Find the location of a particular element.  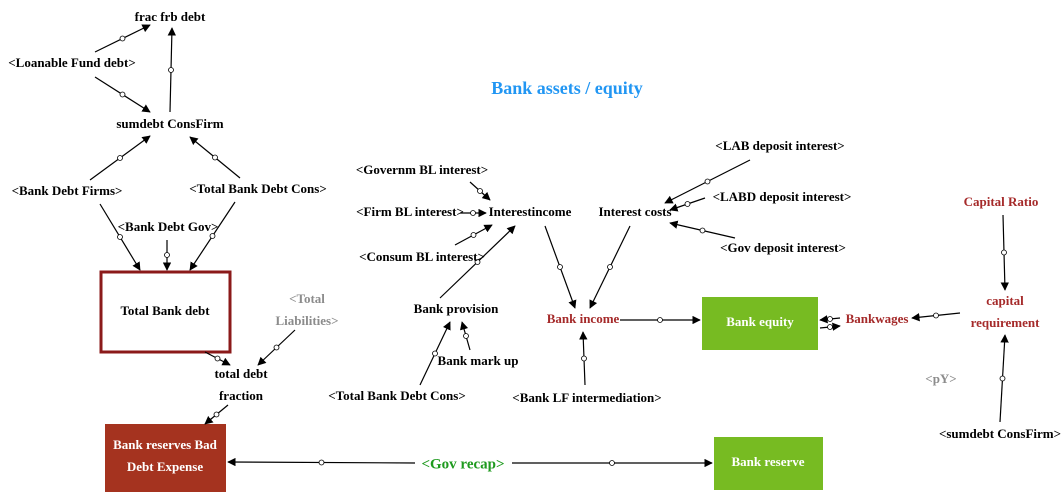

node-label: Liabilities> is located at coordinates (306, 320).